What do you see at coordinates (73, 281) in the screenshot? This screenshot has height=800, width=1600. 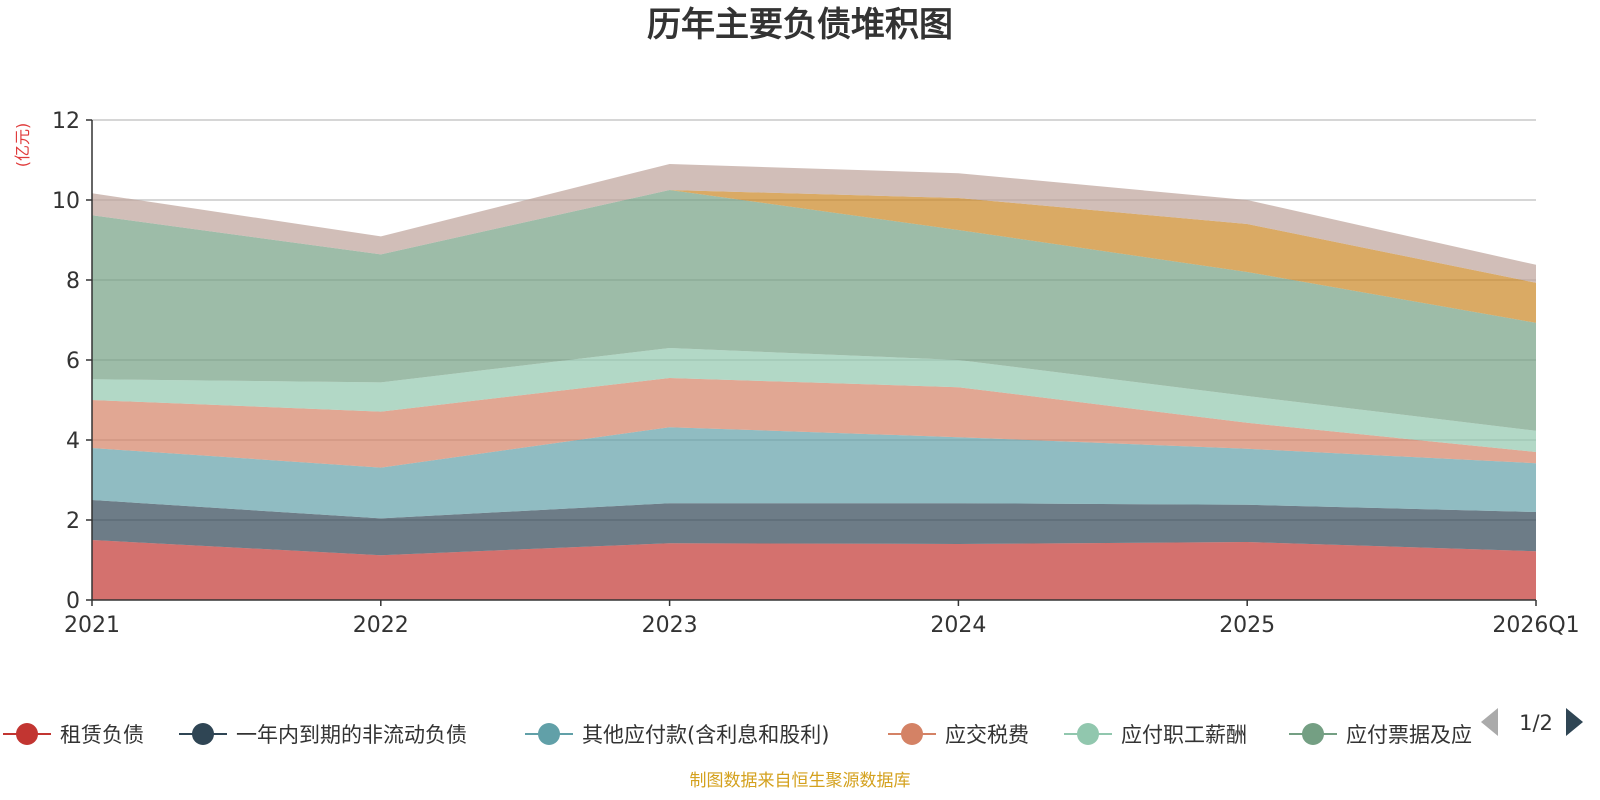 I see `y-tick-label: 8` at bounding box center [73, 281].